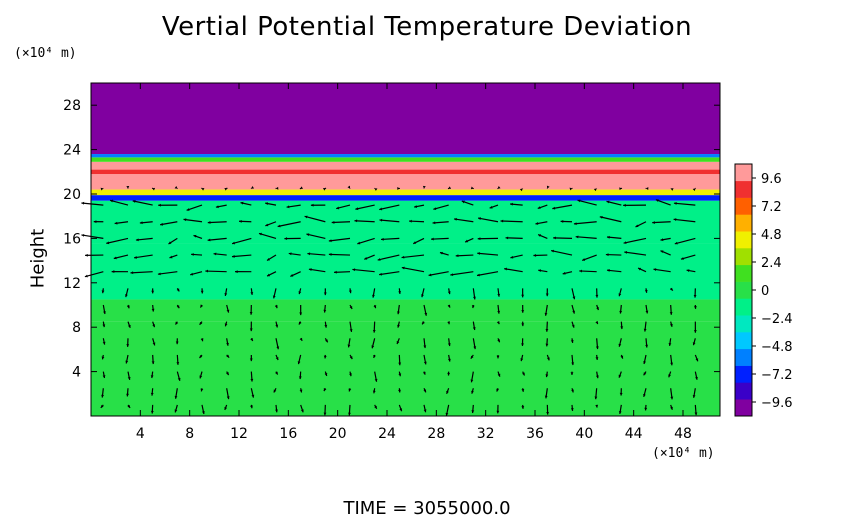  Describe the element at coordinates (771, 235) in the screenshot. I see `colorbar-tick-label: 4.8` at that location.